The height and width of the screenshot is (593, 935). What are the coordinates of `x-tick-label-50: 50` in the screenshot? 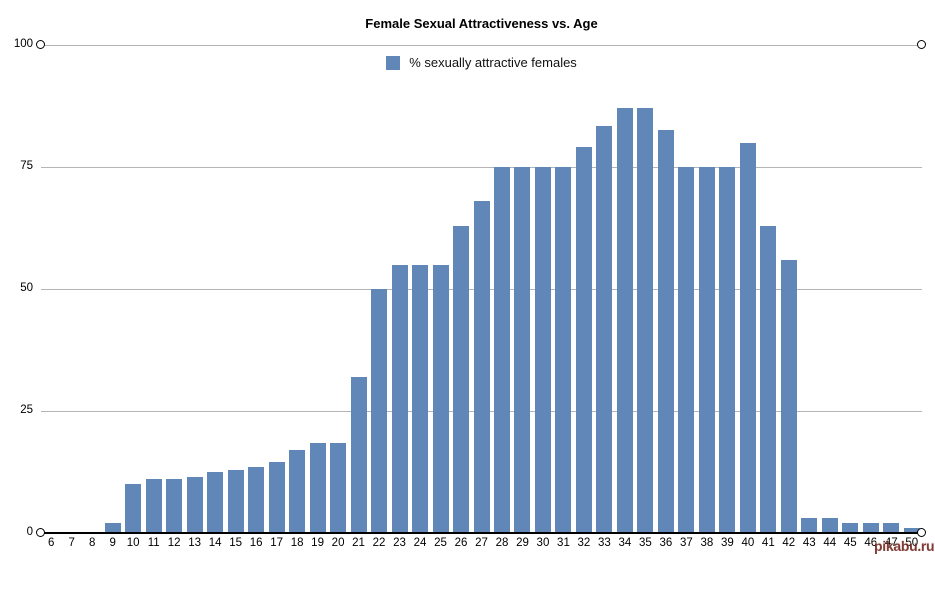 It's located at (912, 543).